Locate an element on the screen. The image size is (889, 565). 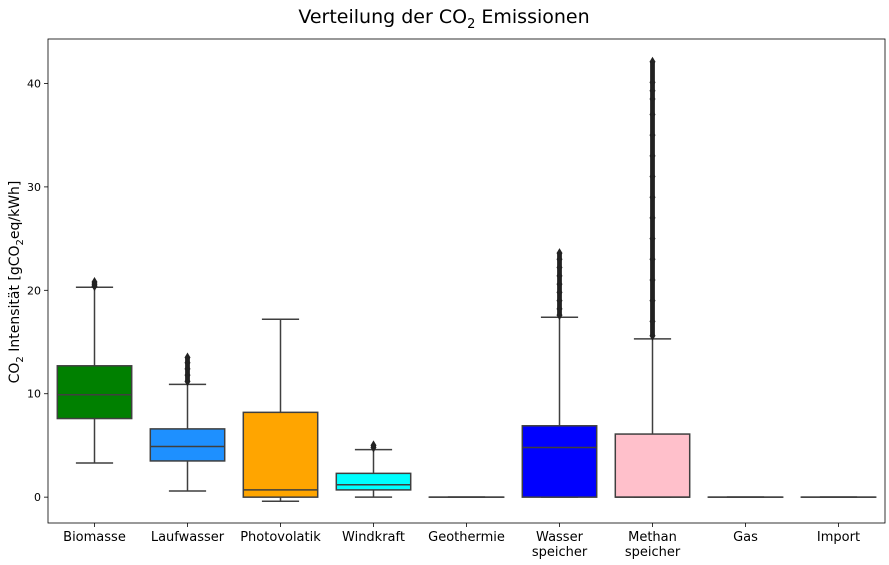
x-tick-label: Photovolatik is located at coordinates (280, 537).